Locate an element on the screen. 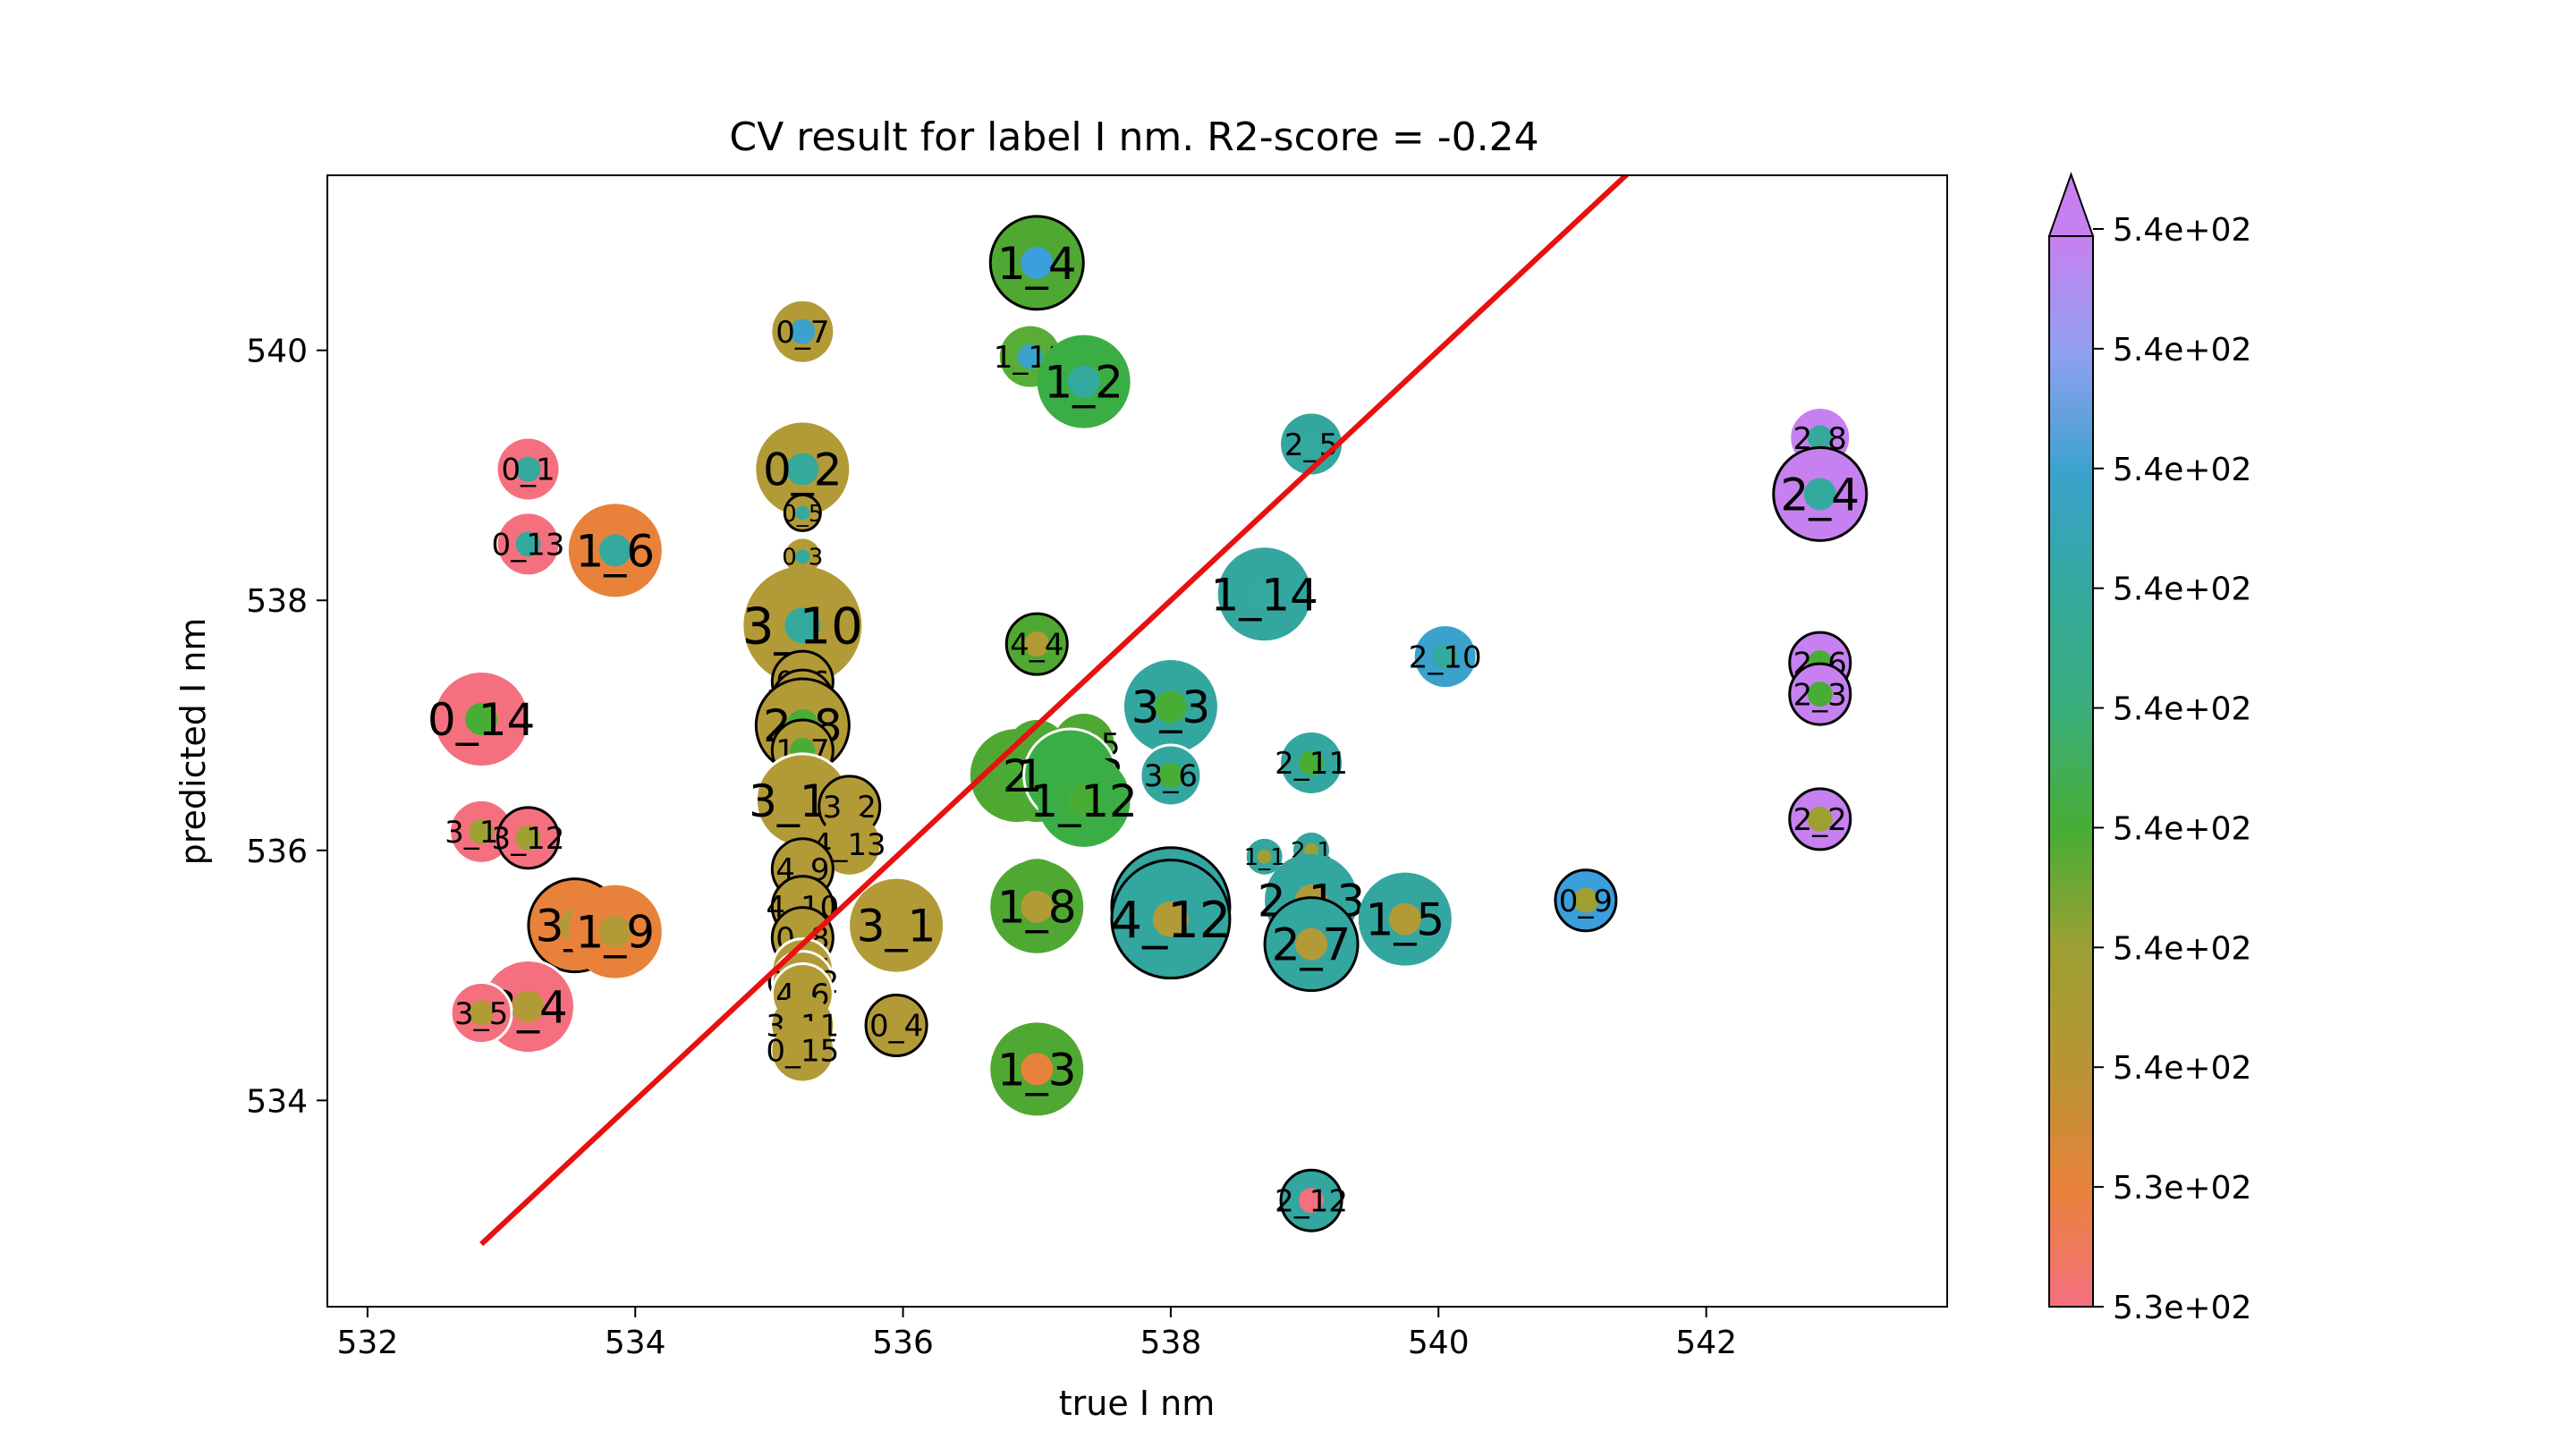 Image resolution: width=2576 pixels, height=1448 pixels. colorbar-tick-label: 5.3e+02 is located at coordinates (2182, 1188).